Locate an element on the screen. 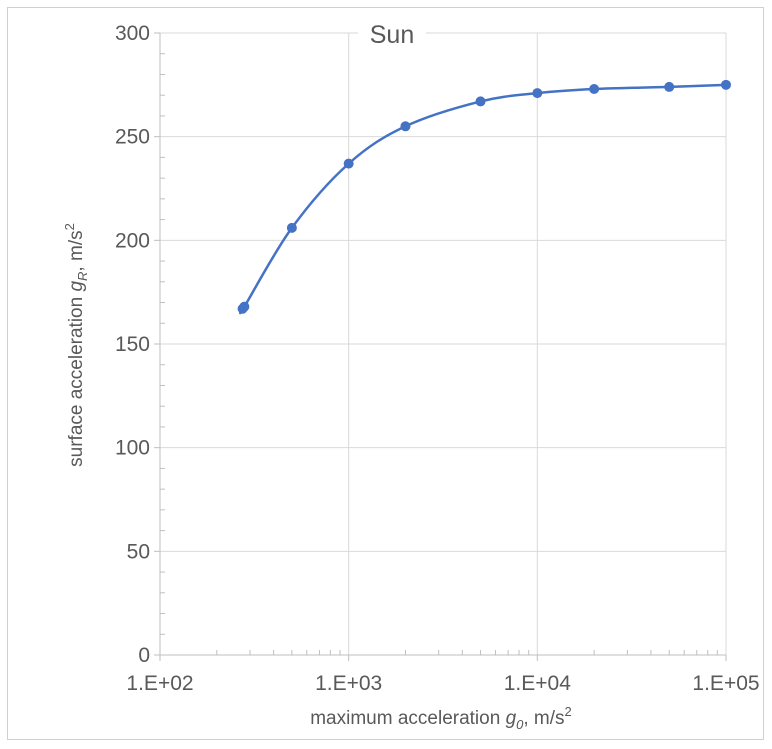 This screenshot has width=772, height=749. y-tick-label-300: 300 is located at coordinates (132, 33).